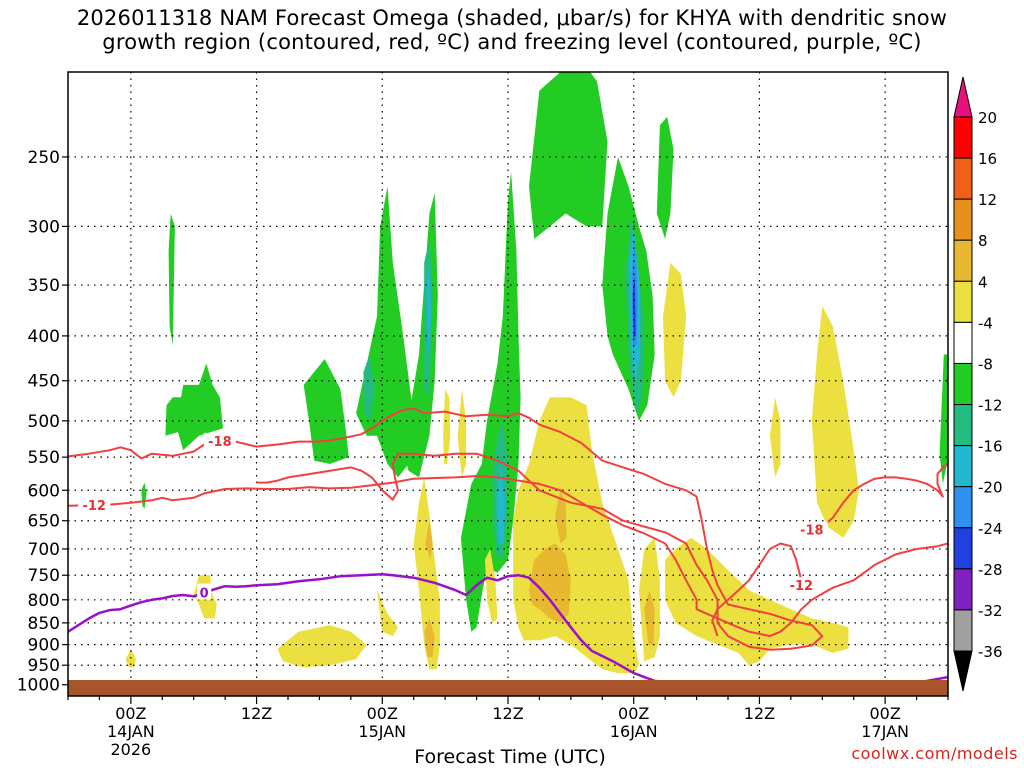  I want to click on y-tick-label-300: 300, so click(44, 227).